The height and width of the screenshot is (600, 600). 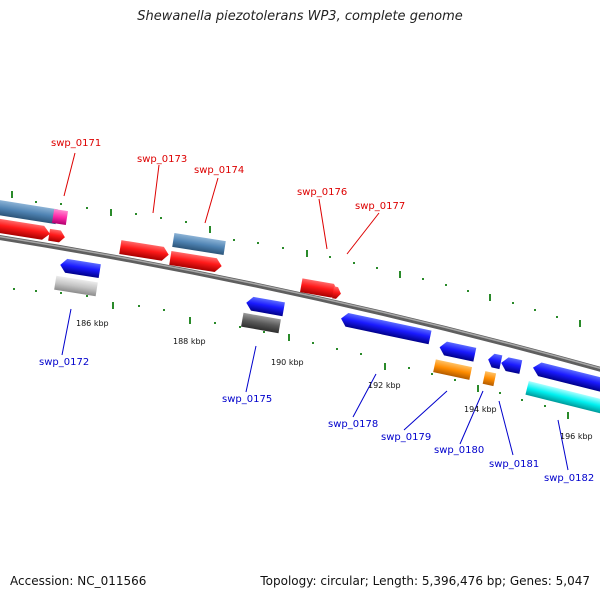 I want to click on gene-label-swp_0174: swp_0174, so click(x=219, y=170).